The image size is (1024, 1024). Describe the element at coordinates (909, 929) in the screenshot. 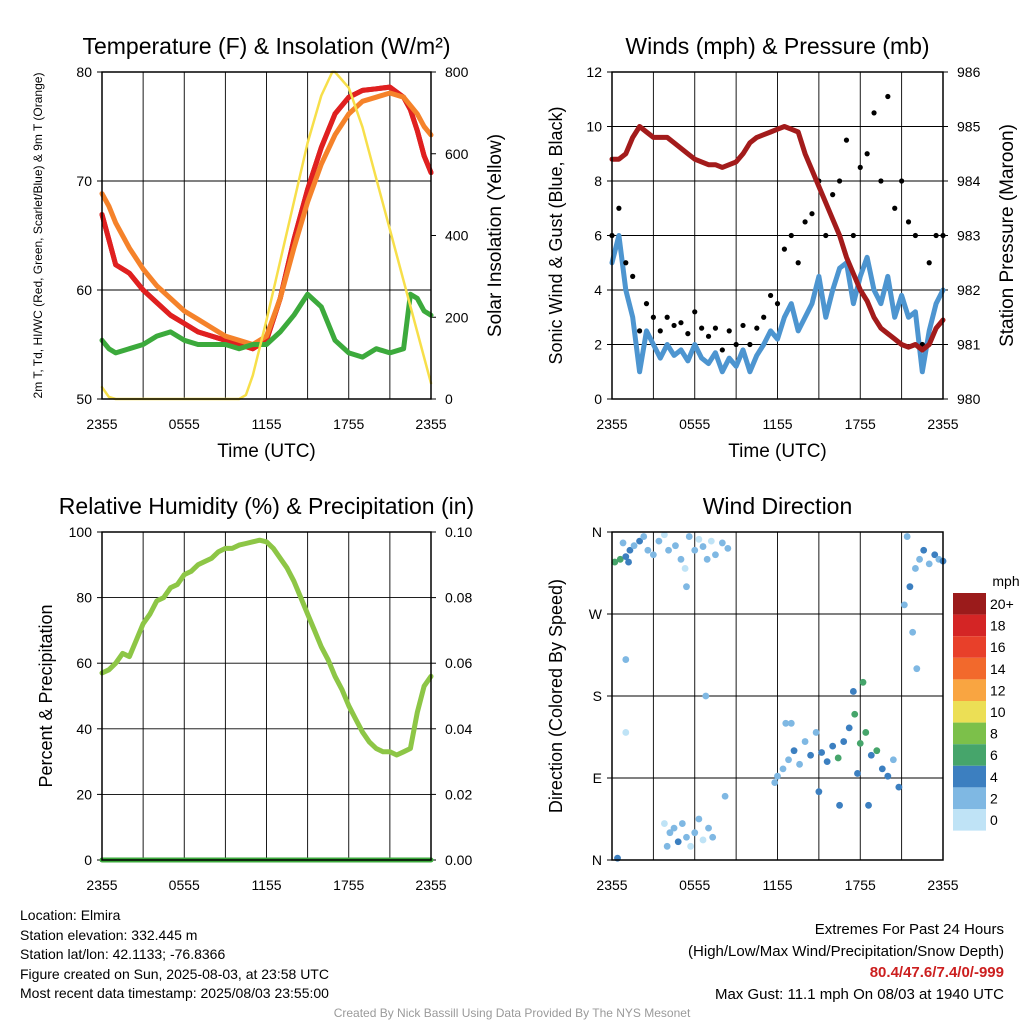

I see `extremes-heading: Extremes For Past 24 Hours` at that location.